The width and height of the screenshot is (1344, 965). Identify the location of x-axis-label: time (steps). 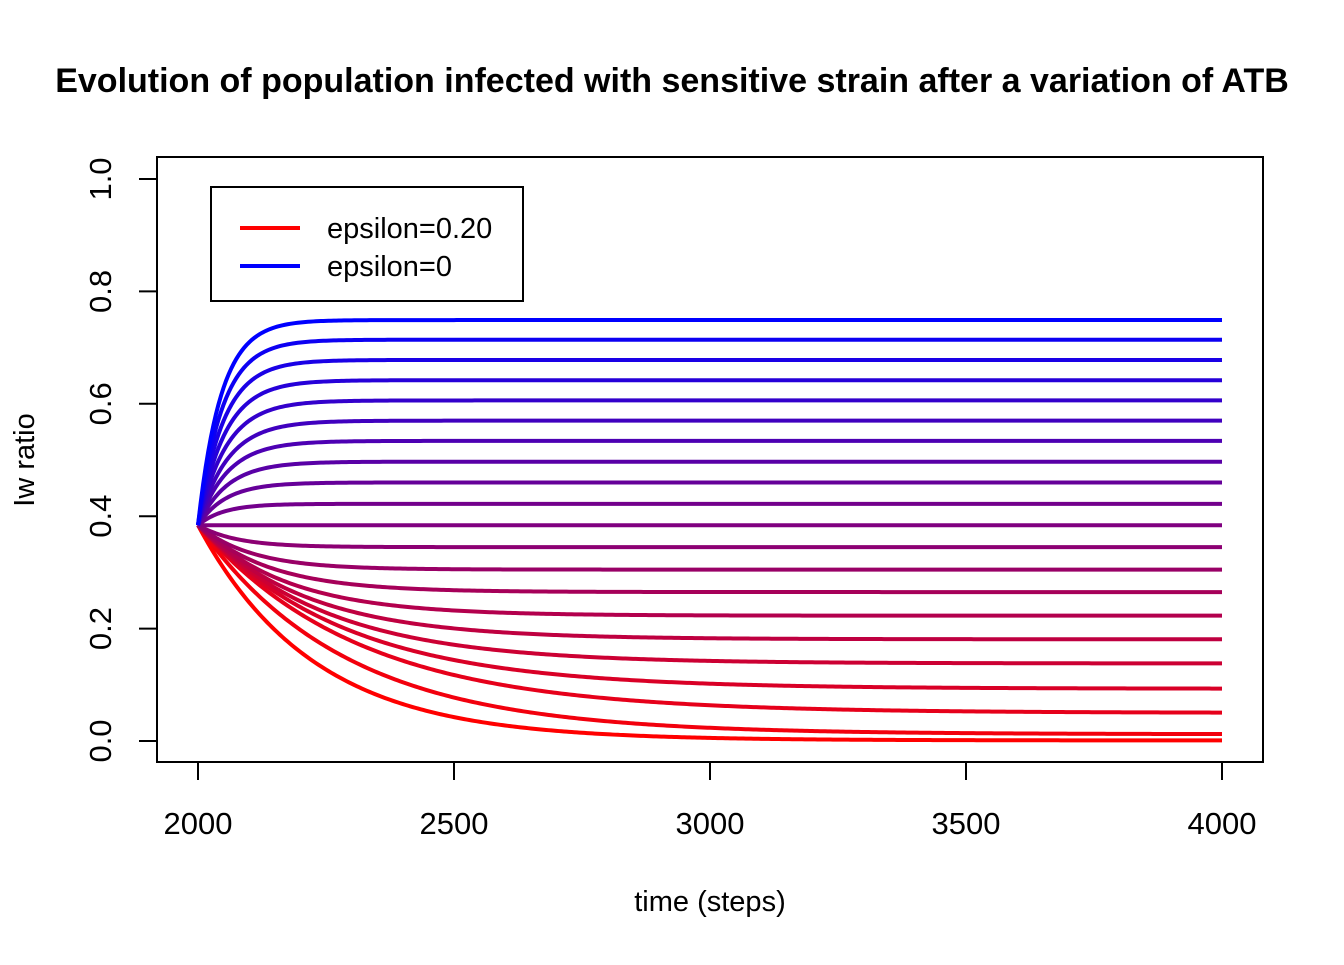
(709, 902).